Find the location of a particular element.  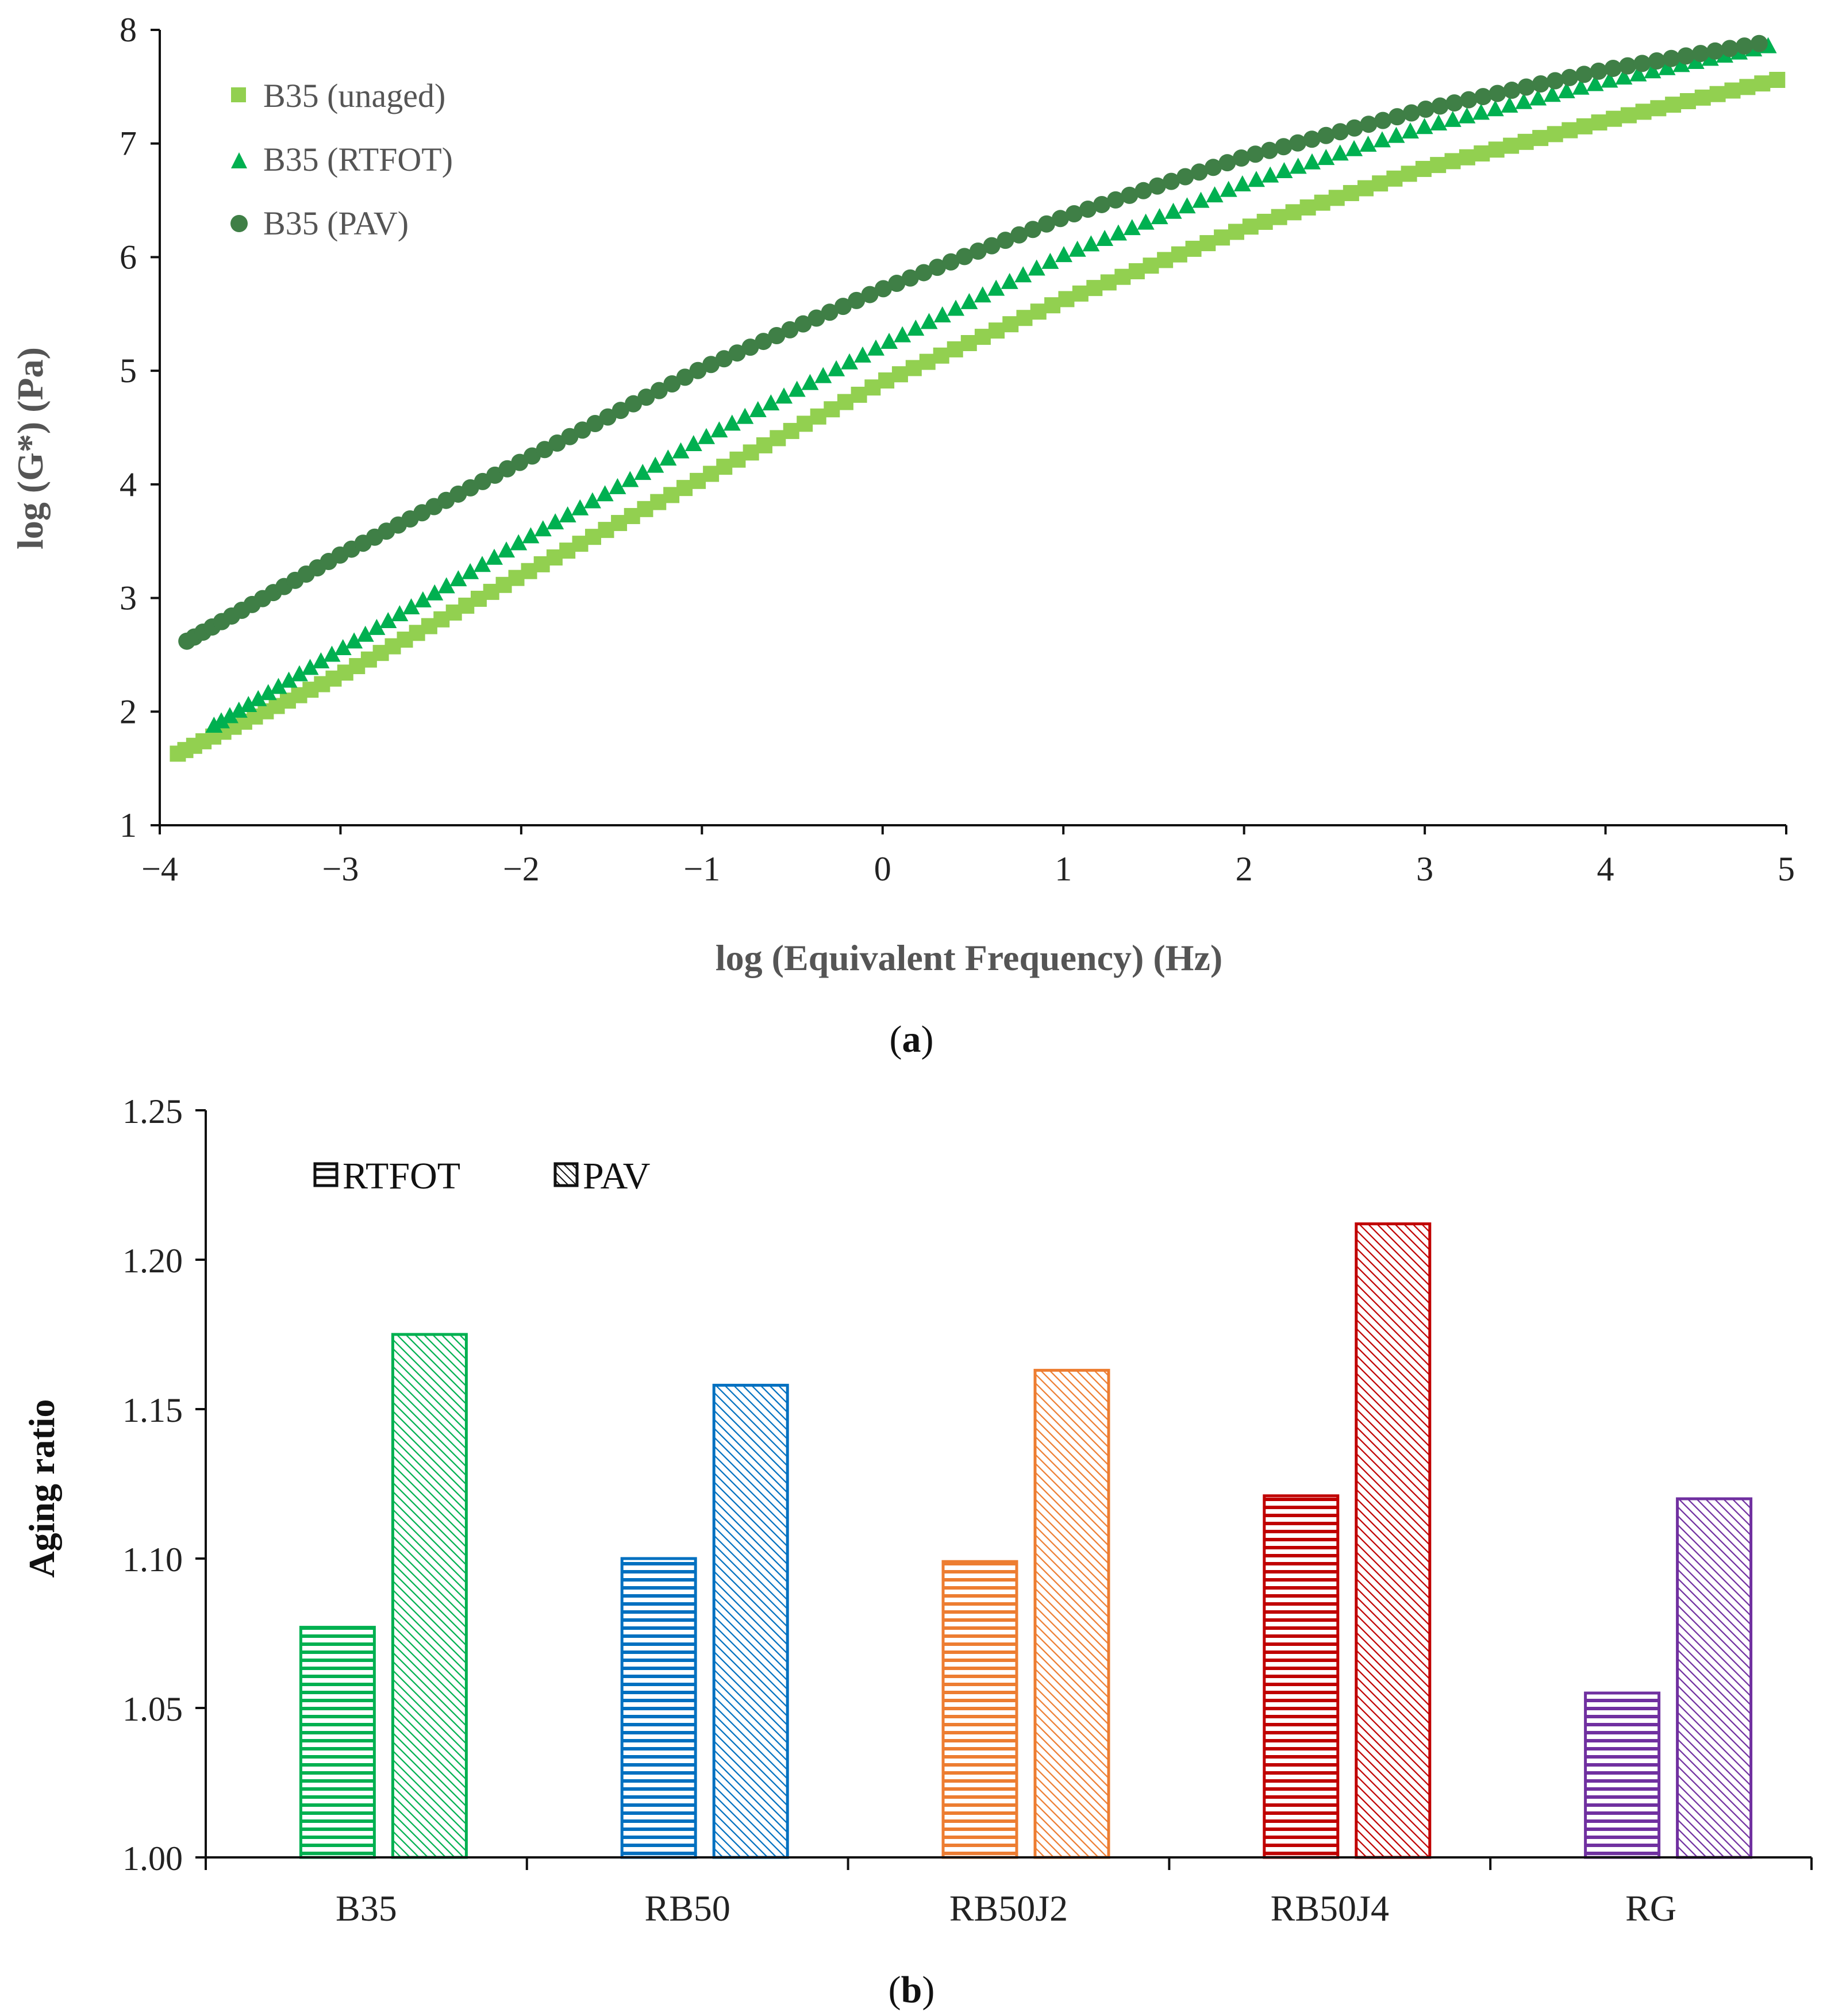

category-label: RG is located at coordinates (1651, 1909).